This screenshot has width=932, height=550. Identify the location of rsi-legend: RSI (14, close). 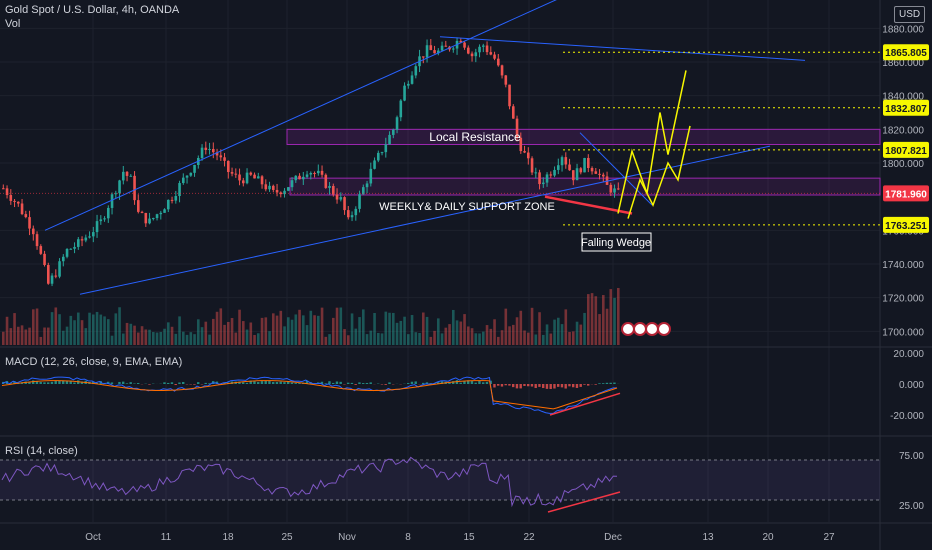
(41, 451).